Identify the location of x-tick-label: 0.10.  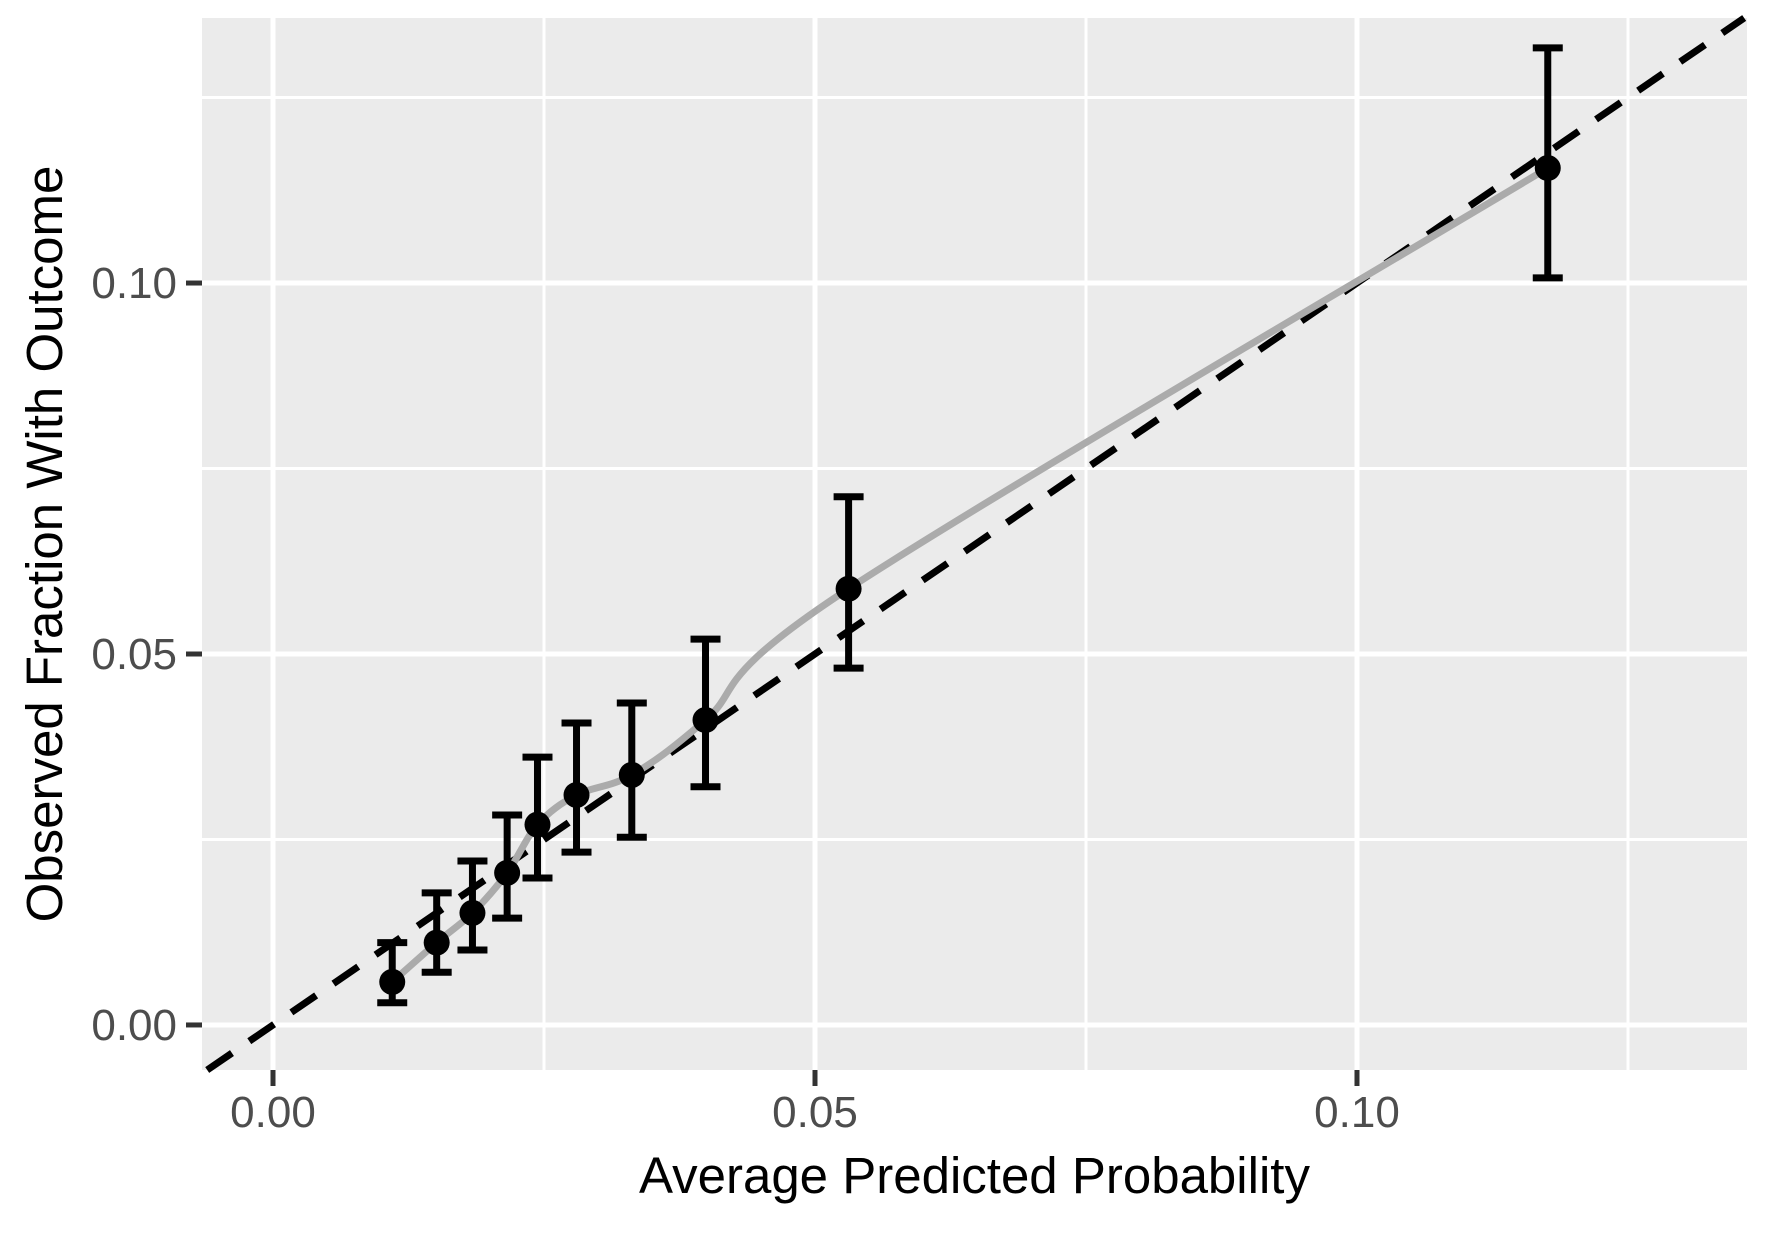
(1357, 1112).